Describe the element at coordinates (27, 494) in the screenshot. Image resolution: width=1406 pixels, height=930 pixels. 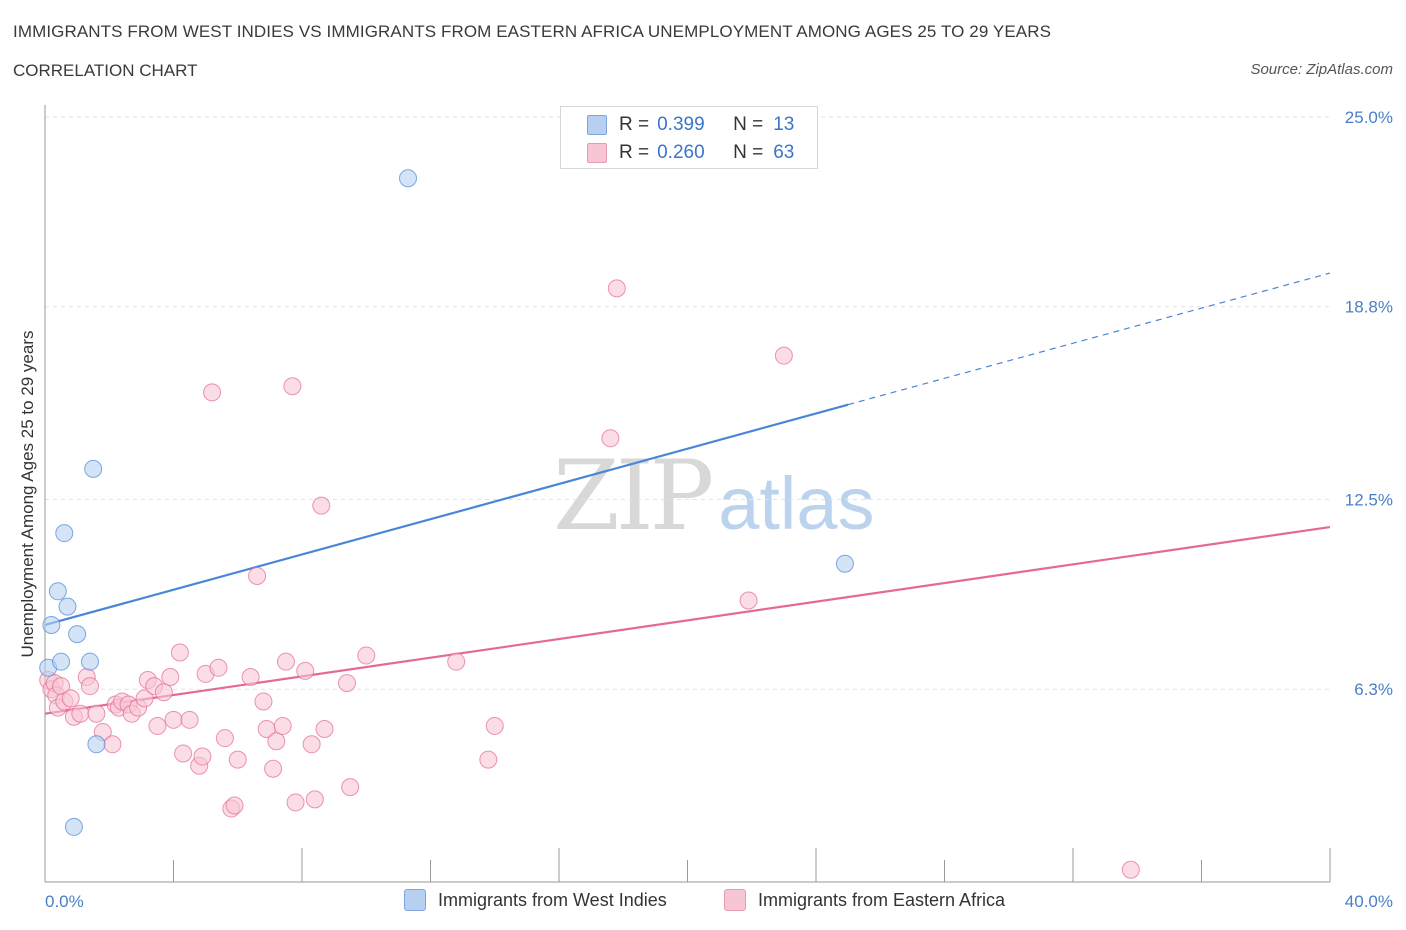
I see `y-axis-title: Unemployment Among Ages 25 to 29 years` at that location.